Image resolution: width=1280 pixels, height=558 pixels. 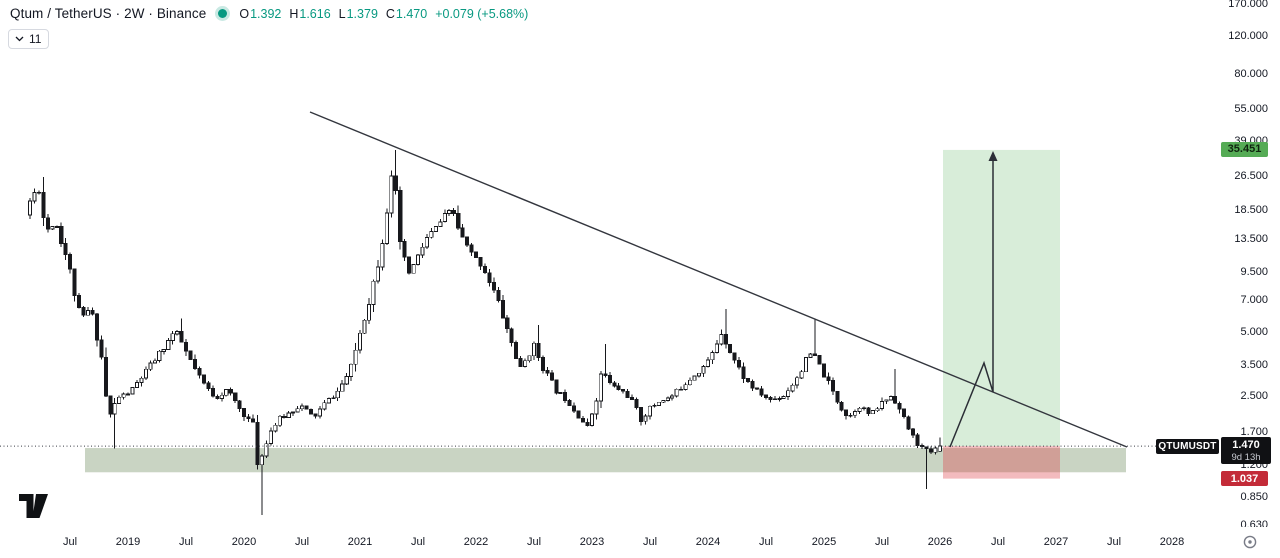 I want to click on high-value: H 1.616, so click(x=310, y=13).